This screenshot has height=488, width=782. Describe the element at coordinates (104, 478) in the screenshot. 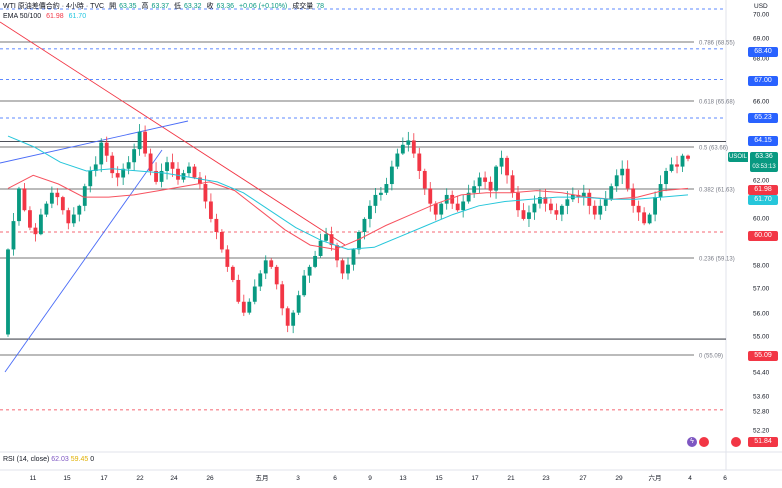

I see `x-tick-label: 17` at that location.